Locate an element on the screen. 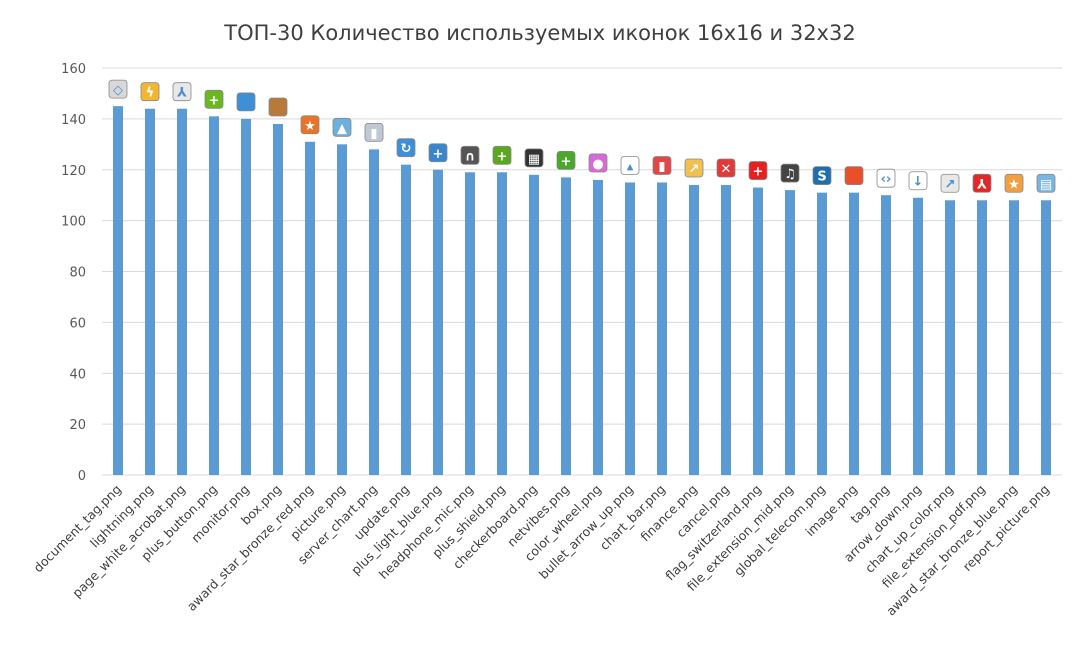 The width and height of the screenshot is (1080, 661). arrow-down-icon: ↓ is located at coordinates (918, 181).